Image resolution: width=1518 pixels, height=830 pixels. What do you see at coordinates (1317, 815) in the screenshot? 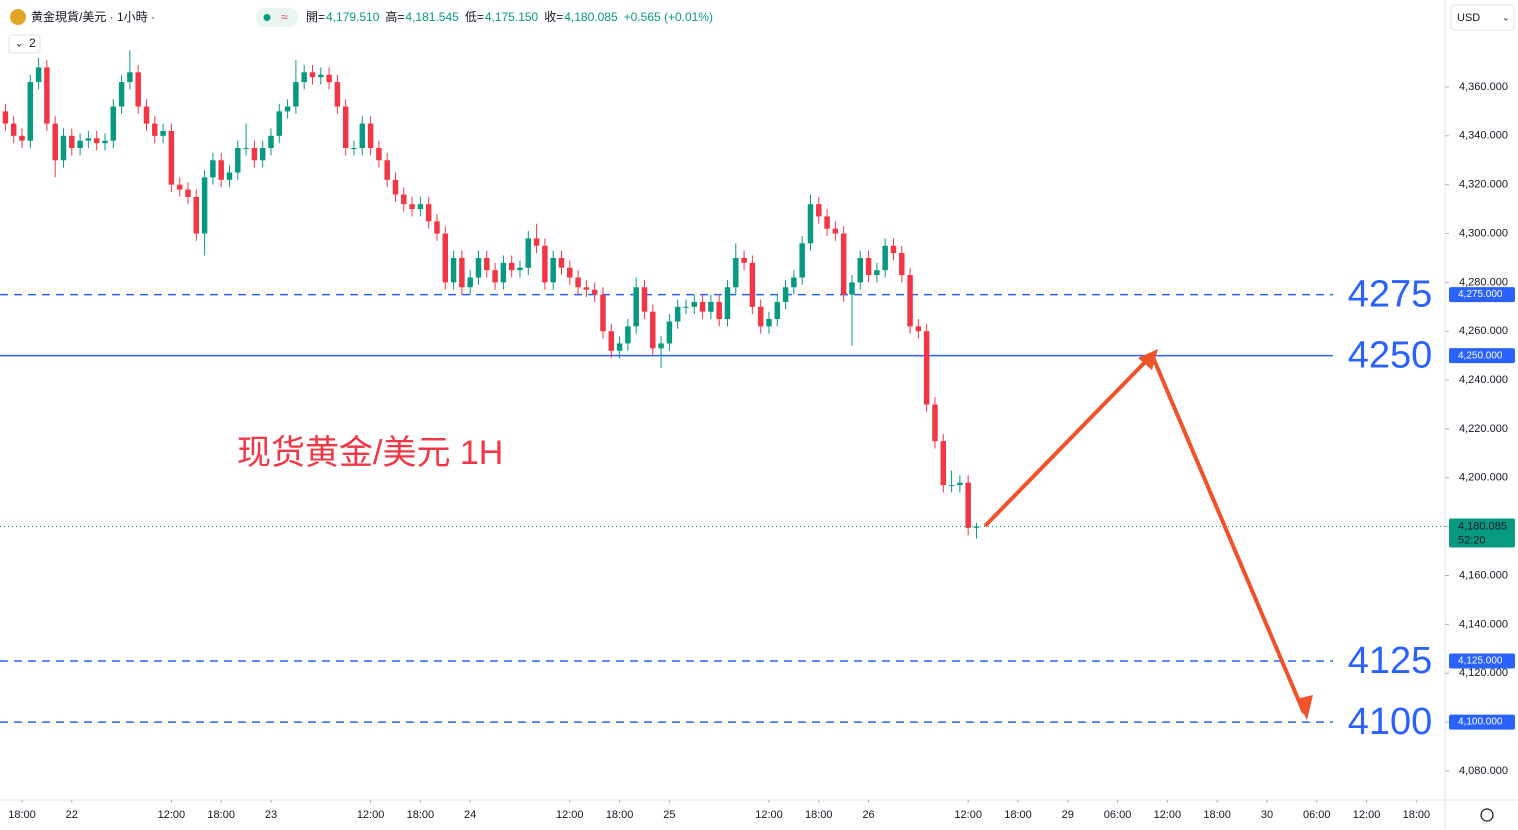
I see `x-tick-label: 06:00` at bounding box center [1317, 815].